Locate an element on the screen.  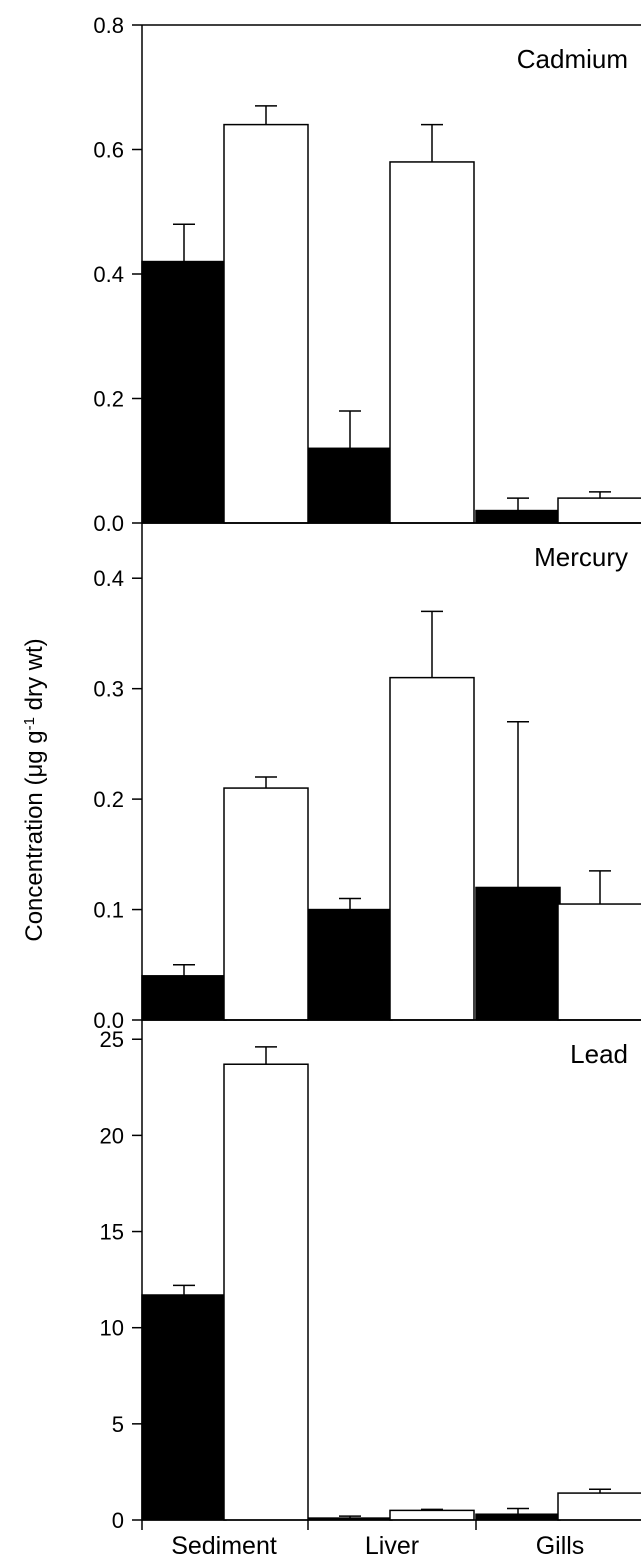
x-category-label-gills: Gills is located at coordinates (560, 1546).